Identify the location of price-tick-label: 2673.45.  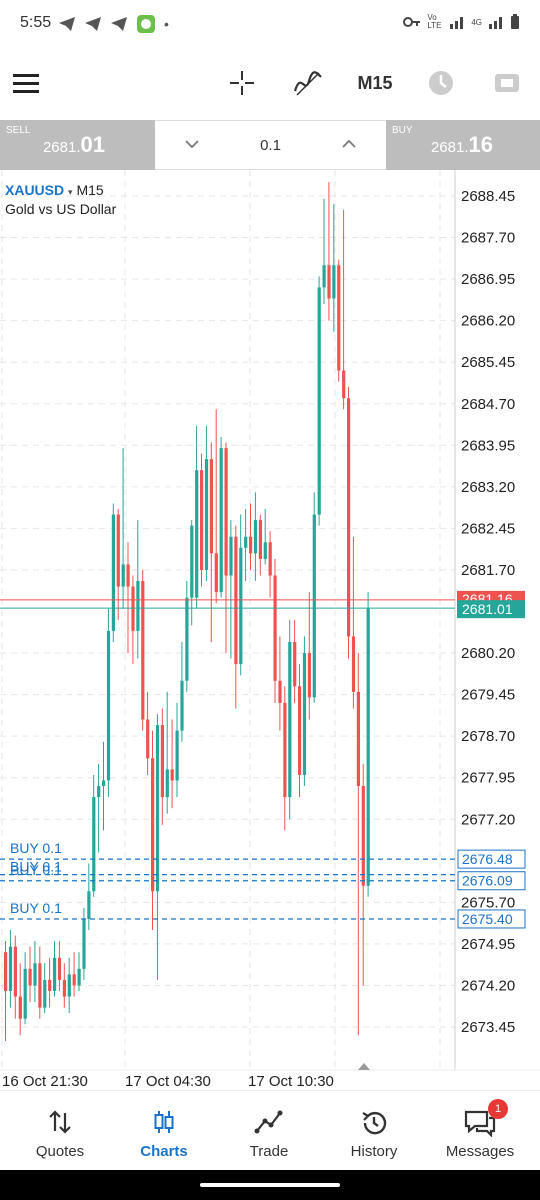
(488, 1027).